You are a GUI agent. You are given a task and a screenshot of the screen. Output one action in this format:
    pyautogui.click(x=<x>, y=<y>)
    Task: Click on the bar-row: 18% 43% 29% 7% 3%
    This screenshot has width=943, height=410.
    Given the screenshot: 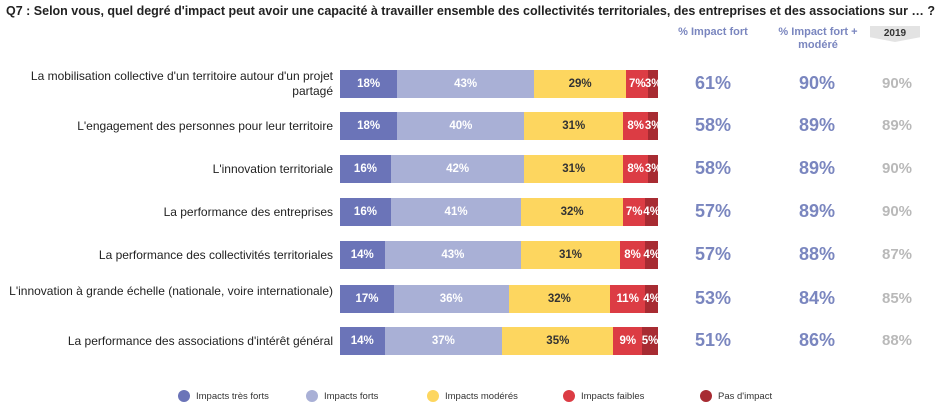 What is the action you would take?
    pyautogui.click(x=501, y=84)
    